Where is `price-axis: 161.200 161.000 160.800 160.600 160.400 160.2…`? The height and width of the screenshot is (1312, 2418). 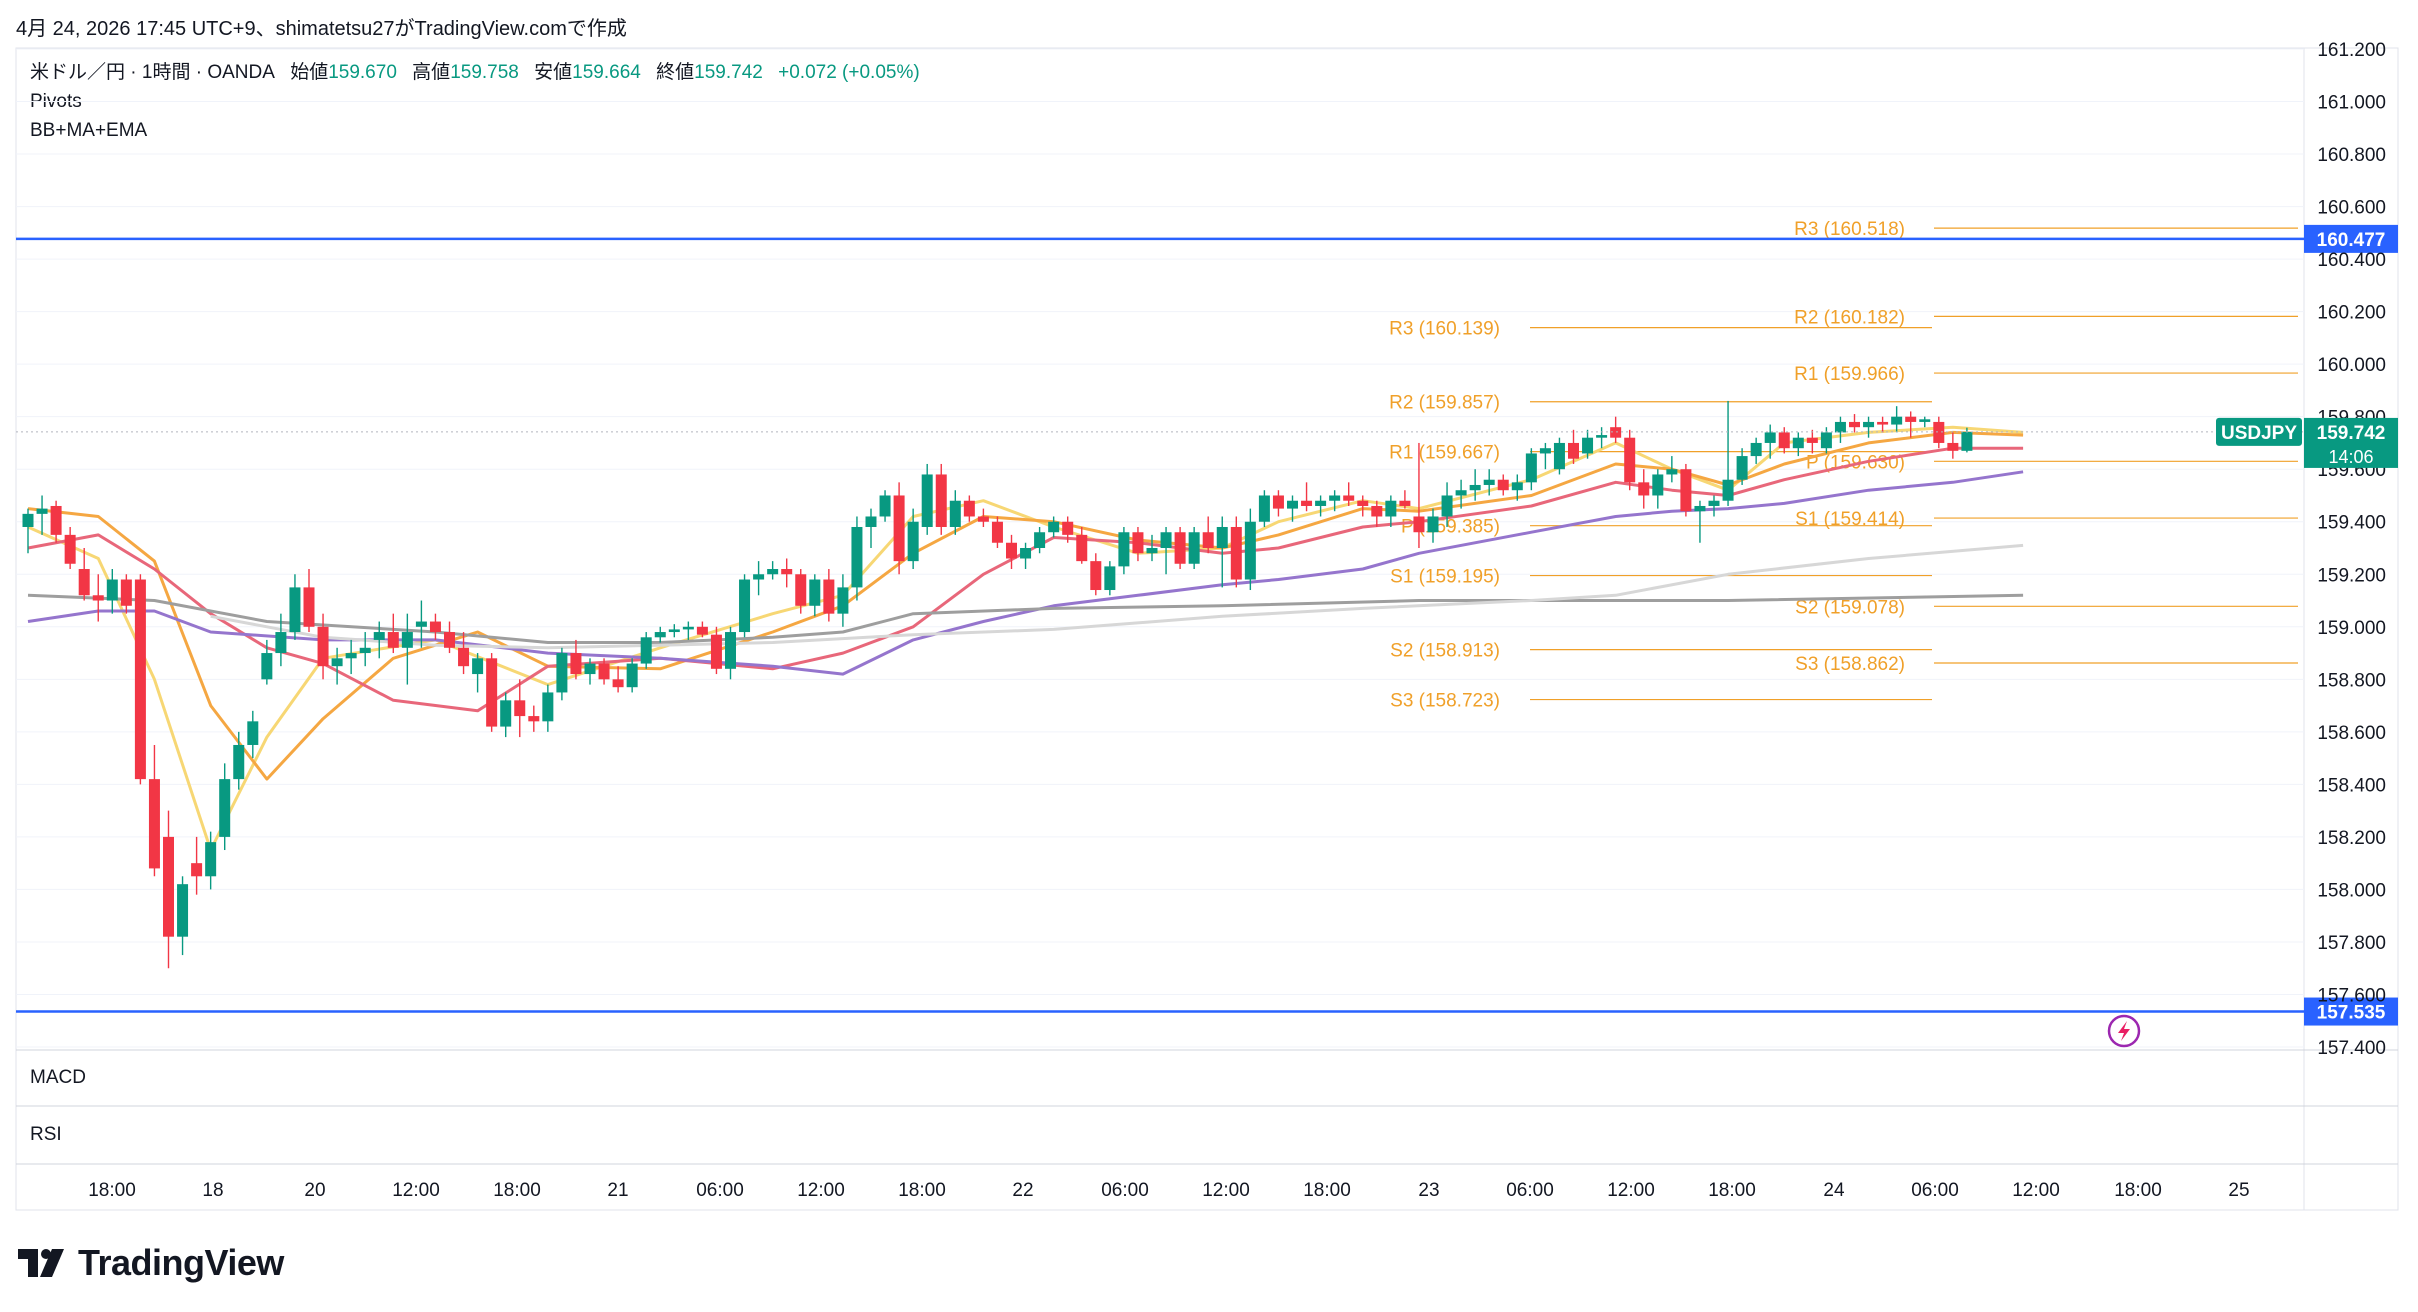
price-axis: 161.200 161.000 160.800 160.600 160.400 160.2… is located at coordinates (2351, 549).